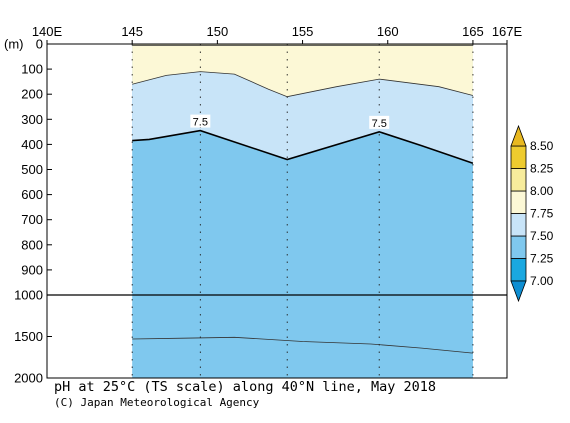 This screenshot has height=423, width=570. What do you see at coordinates (32, 119) in the screenshot?
I see `y-tick-label: 300` at bounding box center [32, 119].